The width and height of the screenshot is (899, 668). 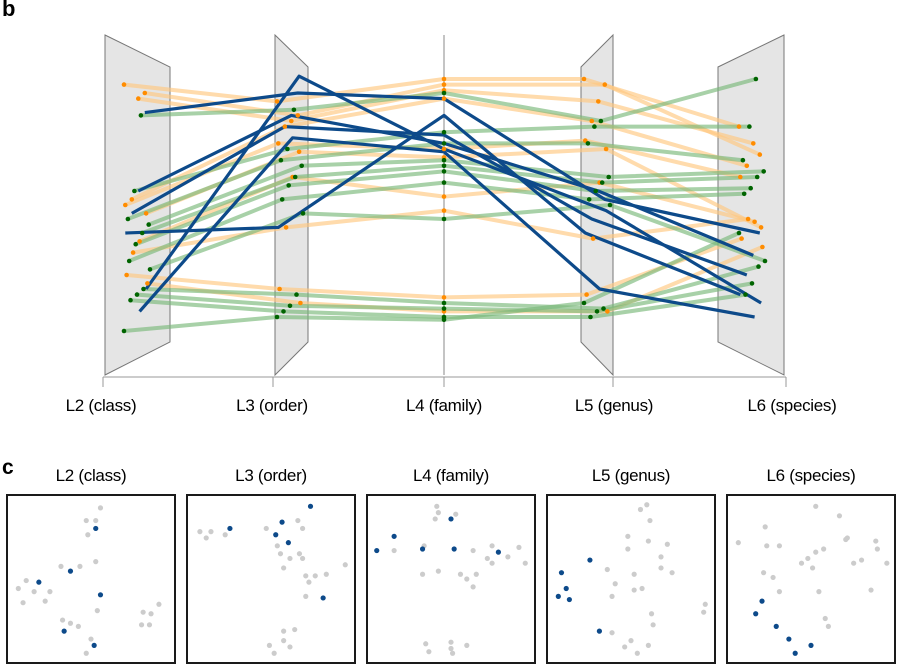 I want to click on scatter-title-2: L2 (class), so click(x=91, y=475).